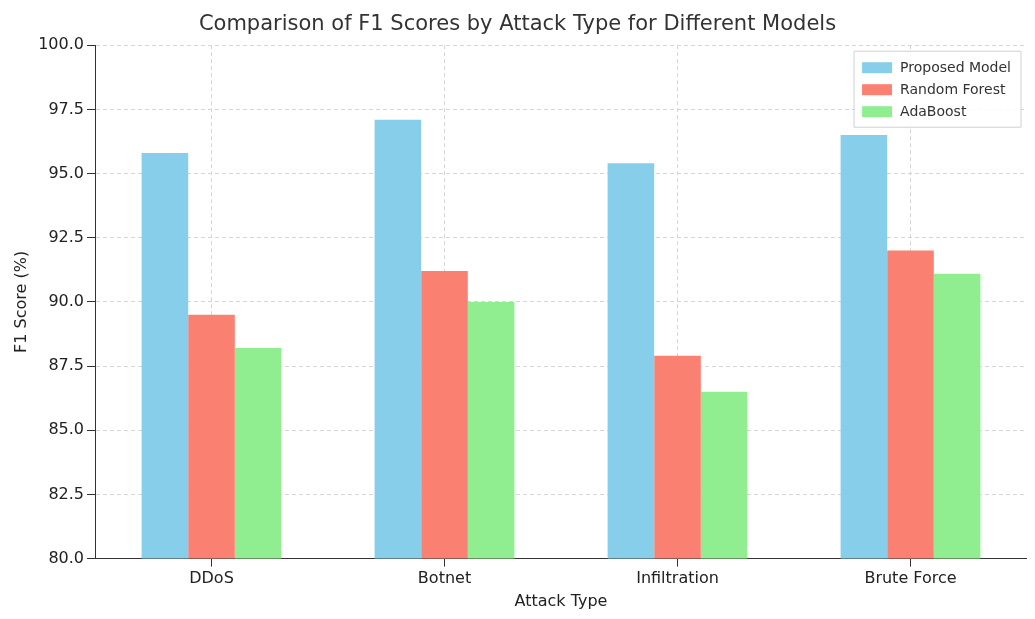 This screenshot has height=619, width=1035. Describe the element at coordinates (561, 600) in the screenshot. I see `x-axis-title: Attack Type` at that location.